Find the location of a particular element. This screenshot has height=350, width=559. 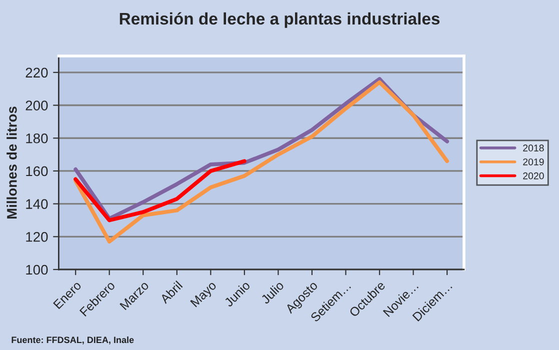

legend-label: 2018 is located at coordinates (533, 148).